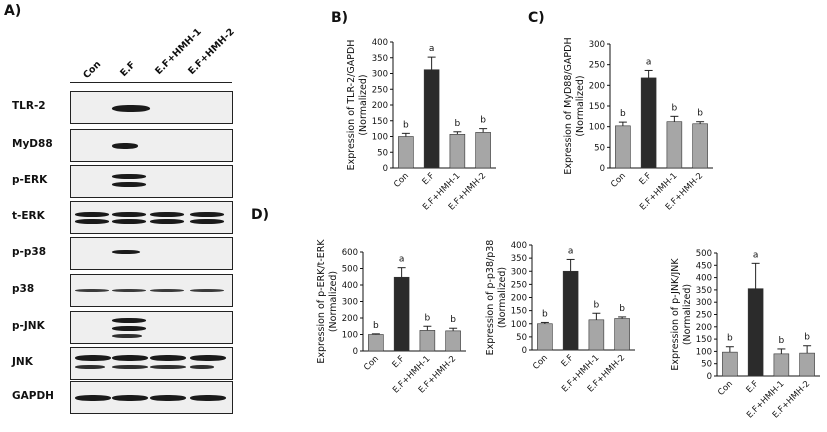 This screenshot has width=827, height=432. Describe the element at coordinates (151, 82) in the screenshot. I see `lane-header-line` at that location.